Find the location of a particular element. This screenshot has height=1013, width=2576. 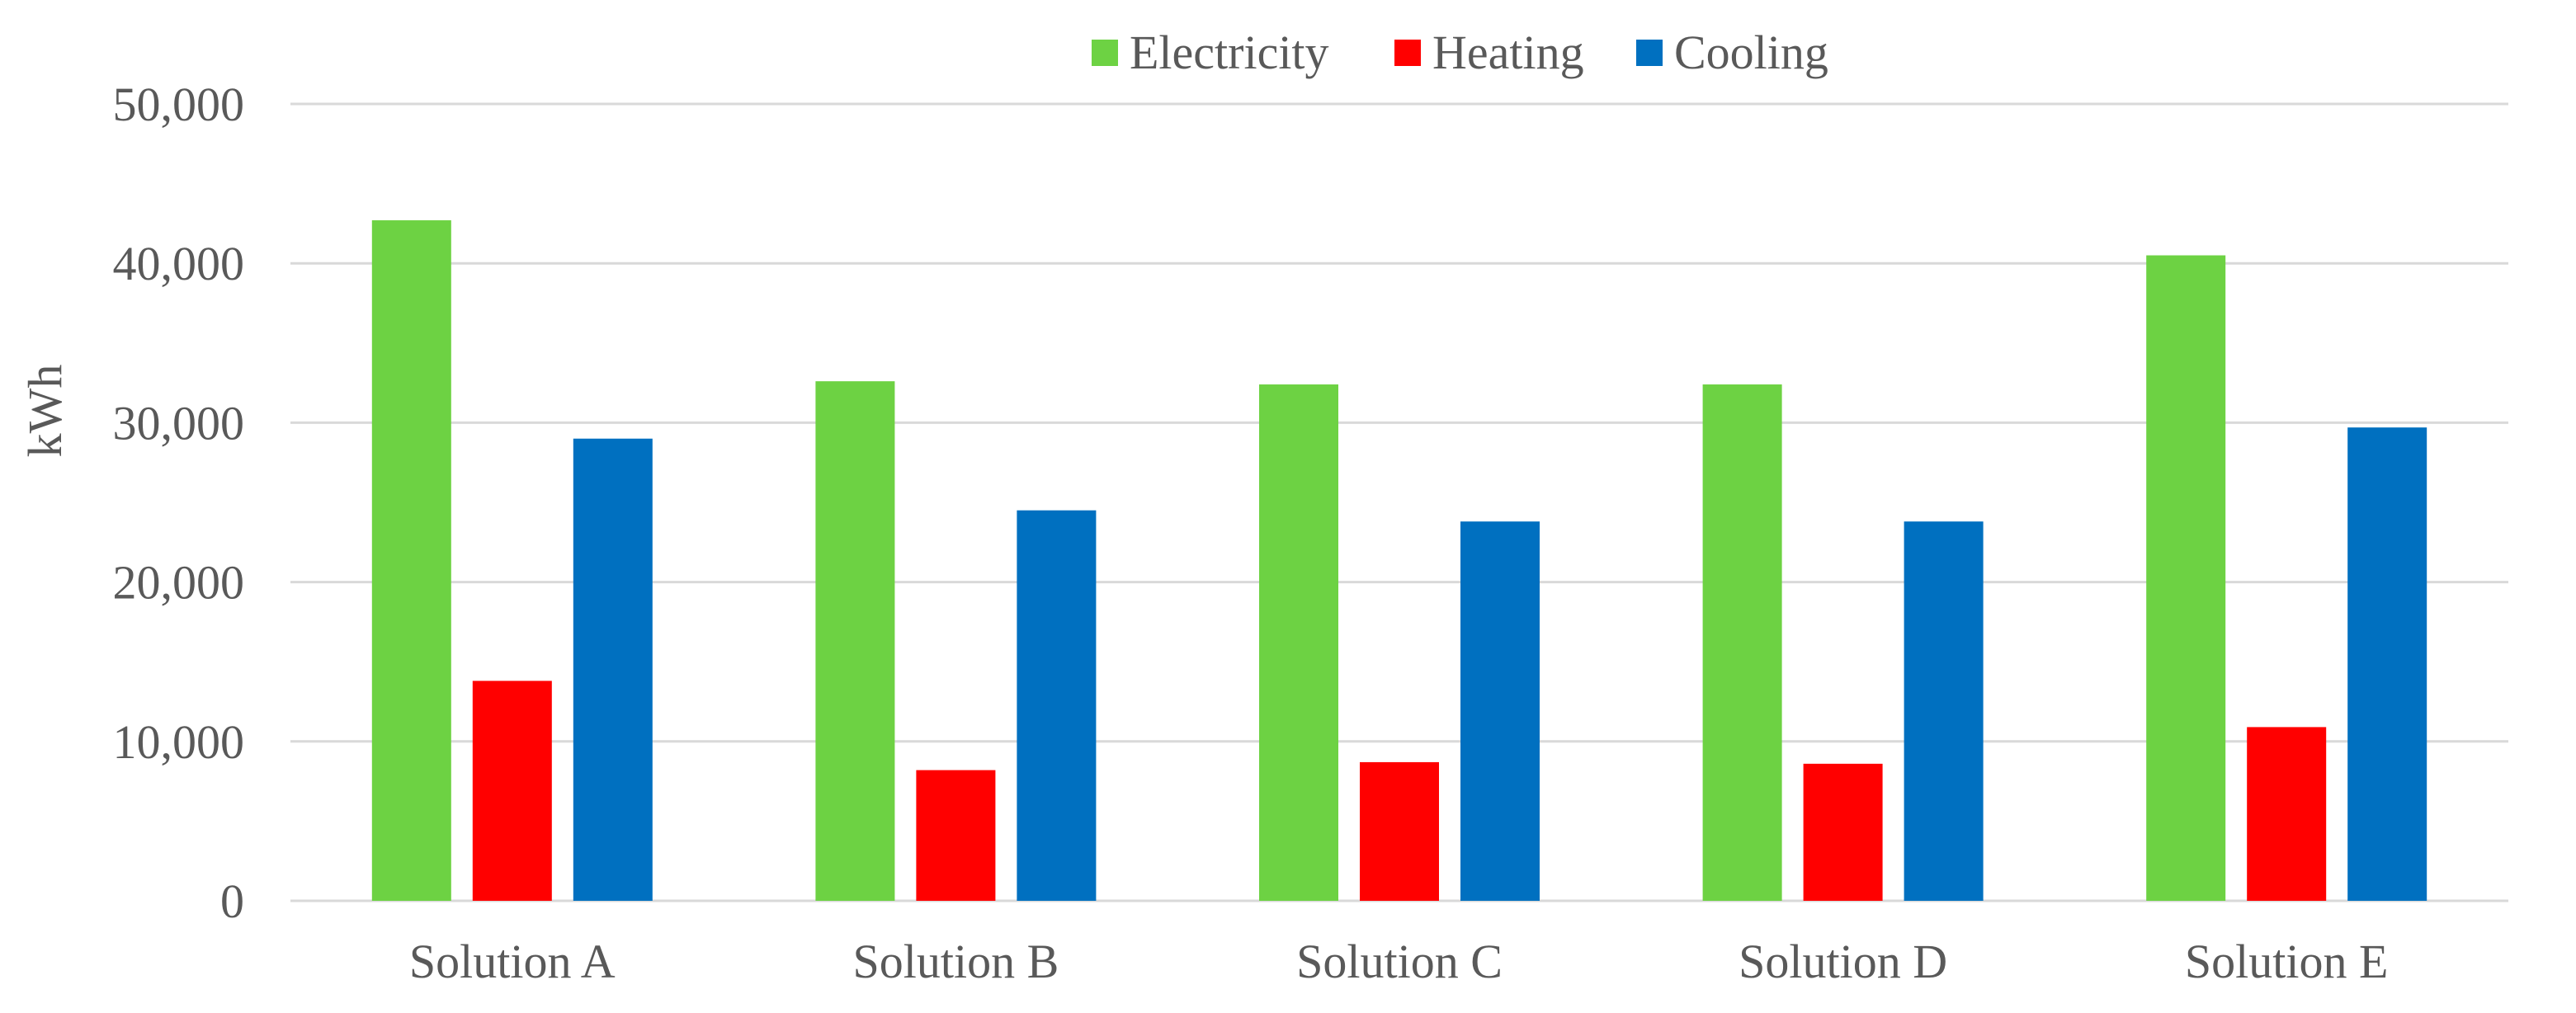

bar-heating-solution-c is located at coordinates (1399, 831).